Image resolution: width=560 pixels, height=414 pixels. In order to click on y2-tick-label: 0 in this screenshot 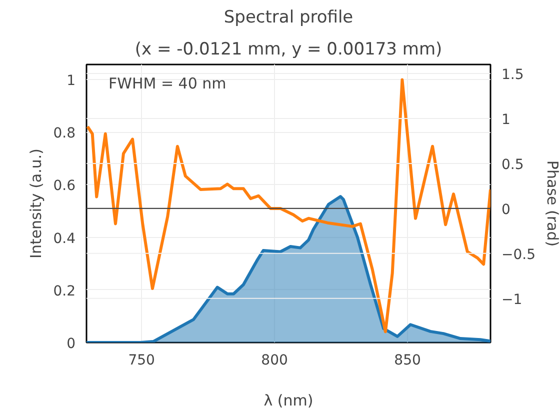, I will do `click(506, 210)`.